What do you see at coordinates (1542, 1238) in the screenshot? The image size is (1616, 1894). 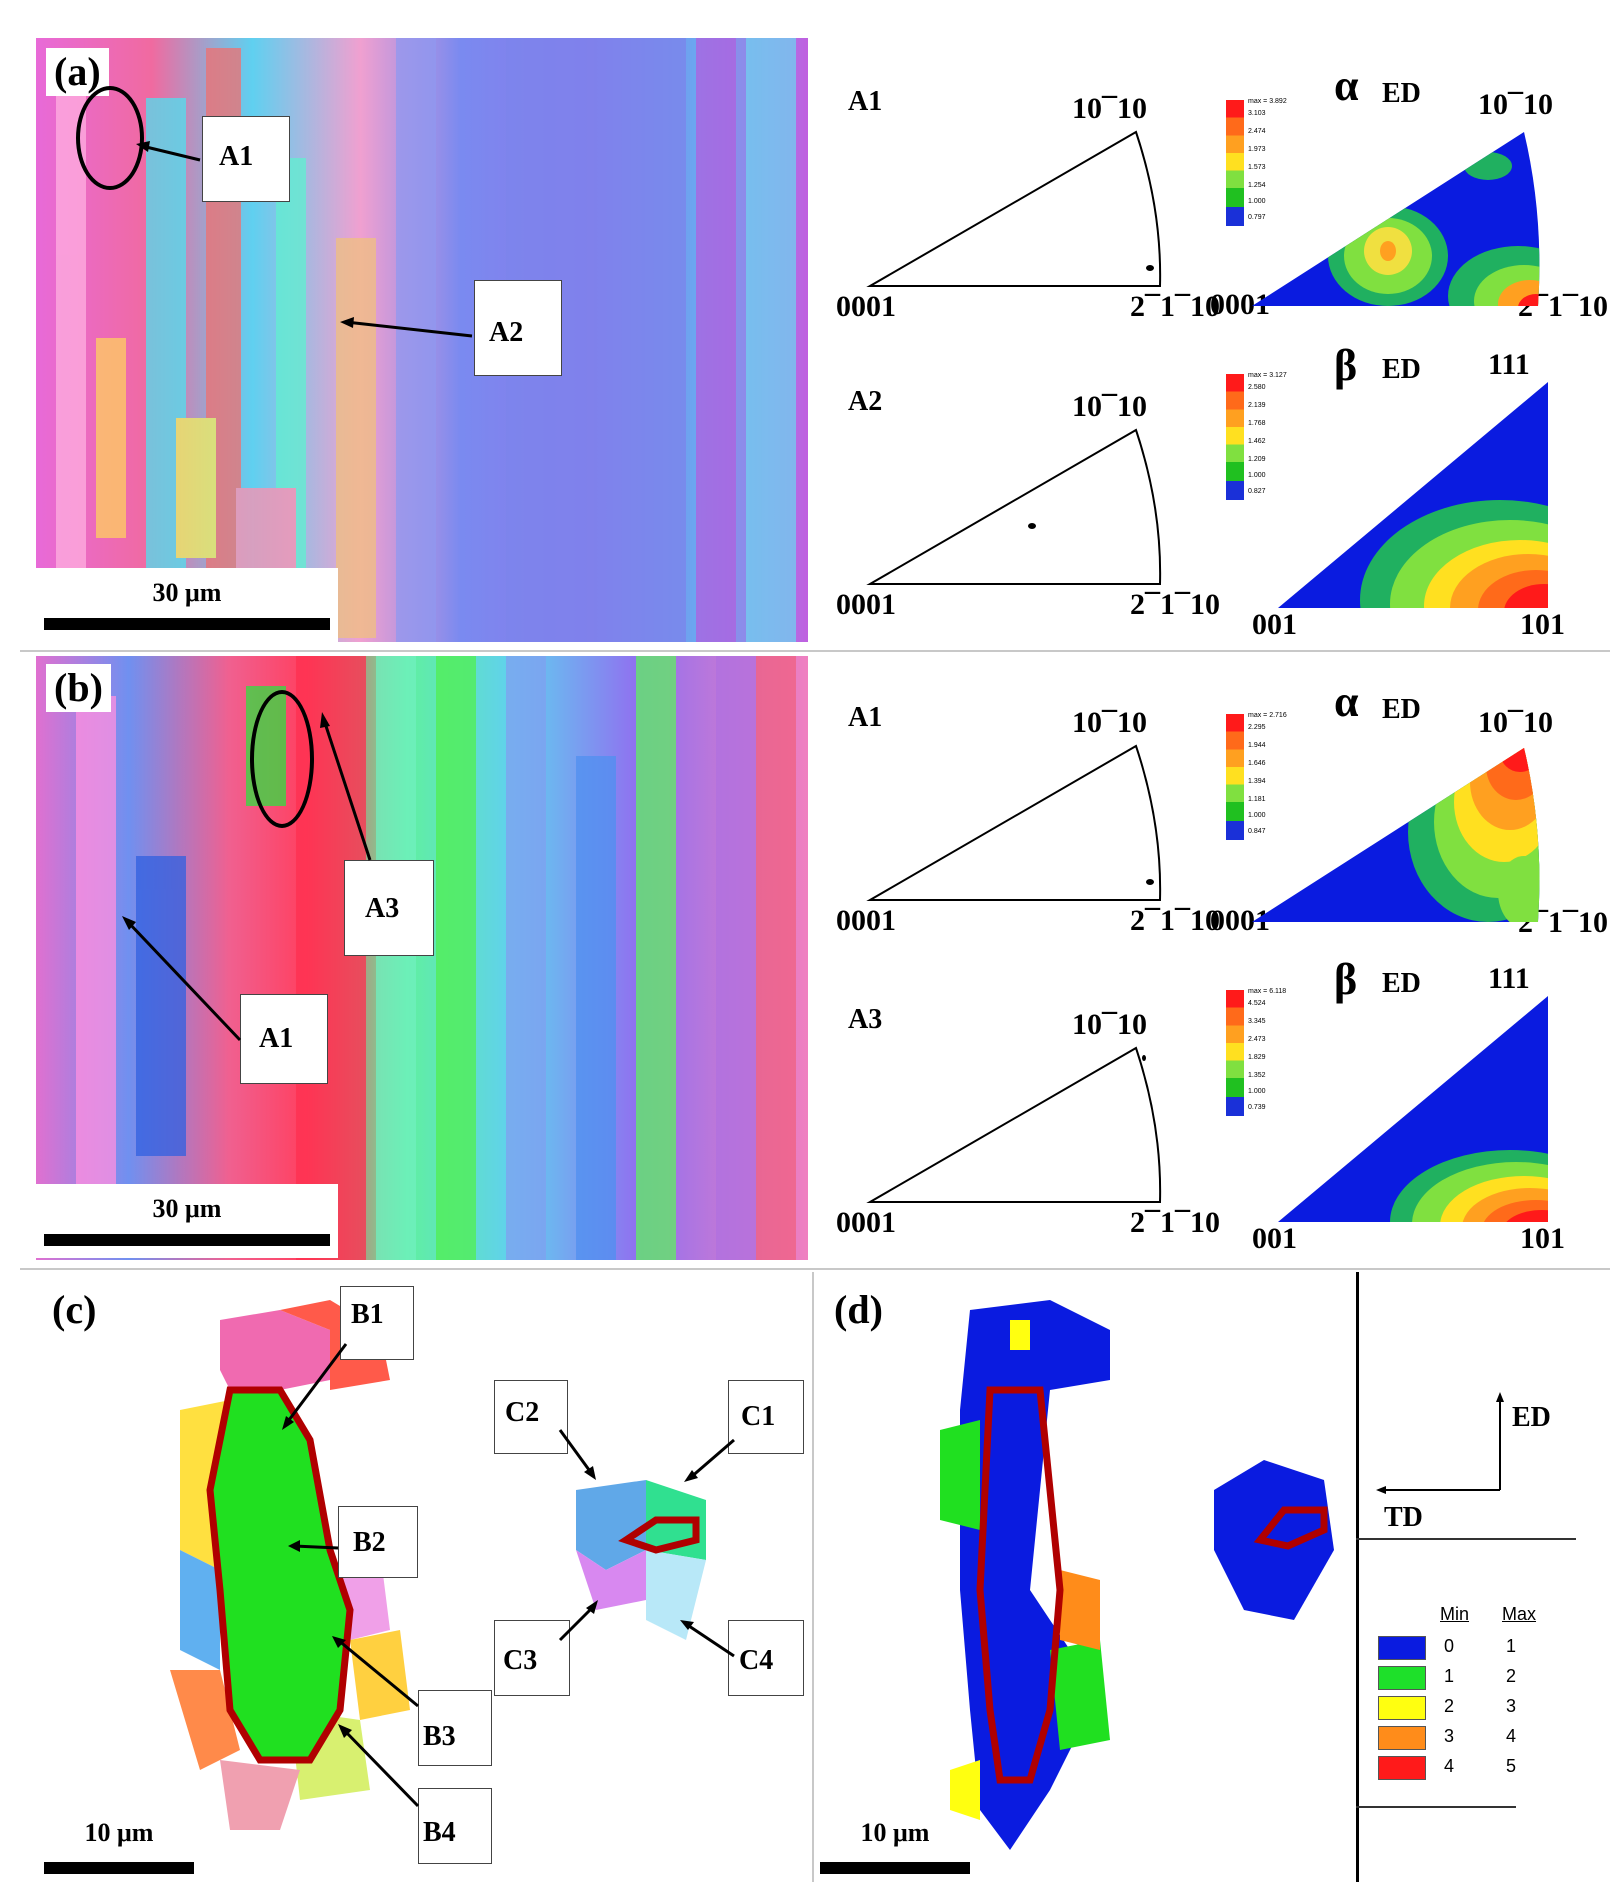 I see `ipf-4-right-label: 101` at bounding box center [1542, 1238].